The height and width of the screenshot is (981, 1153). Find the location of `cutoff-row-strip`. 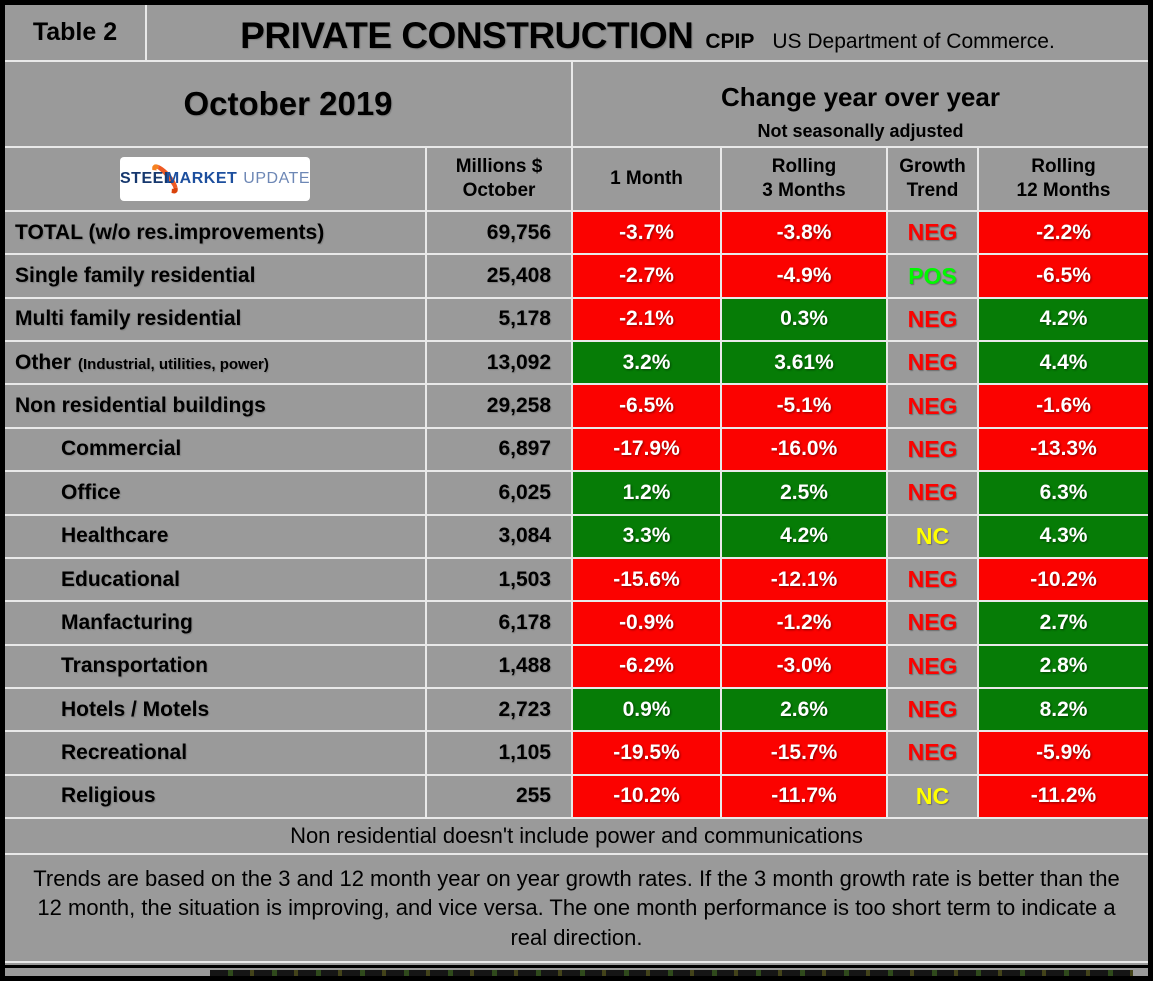

cutoff-row-strip is located at coordinates (576, 969).